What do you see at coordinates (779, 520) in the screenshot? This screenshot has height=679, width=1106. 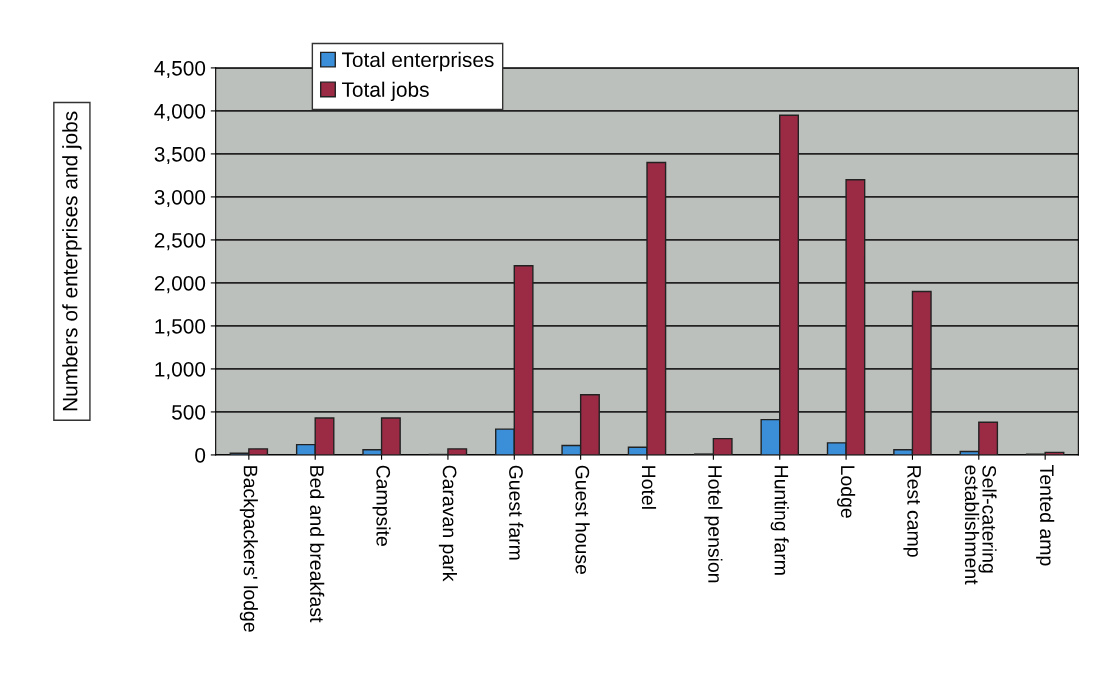 I see `x-tick-label: Hunting farm` at bounding box center [779, 520].